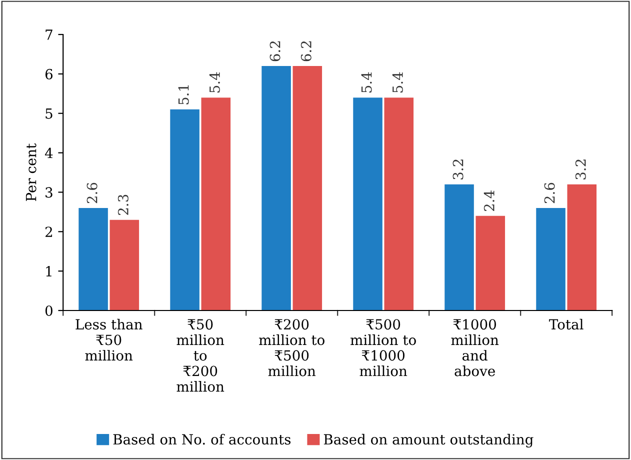 The image size is (631, 460). What do you see at coordinates (200, 355) in the screenshot?
I see `x-tick-label: ₹50 million to ₹200 million` at bounding box center [200, 355].